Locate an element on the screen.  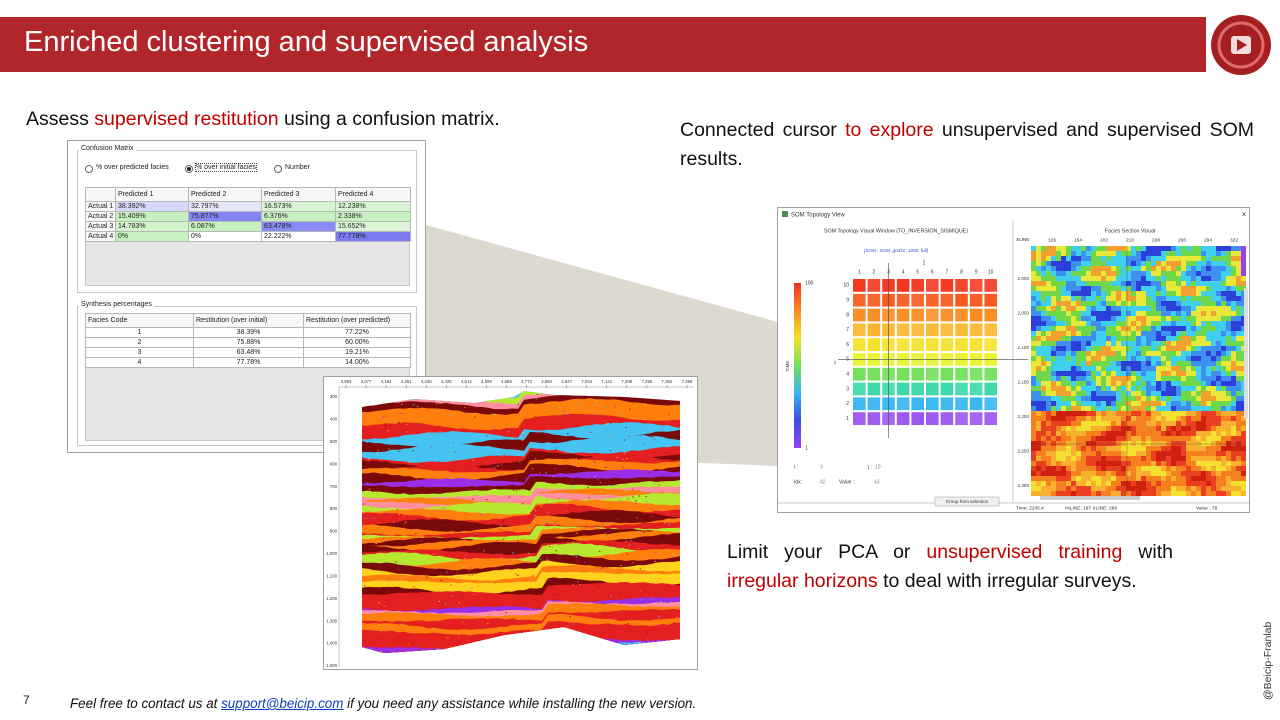
button-label: Group from selection is located at coordinates (967, 501).